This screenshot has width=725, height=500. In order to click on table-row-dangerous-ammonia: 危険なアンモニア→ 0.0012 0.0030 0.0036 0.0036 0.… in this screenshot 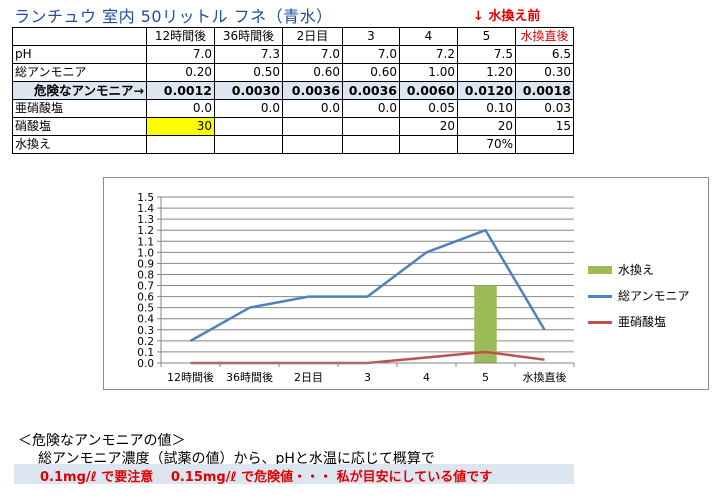, I will do `click(293, 90)`.